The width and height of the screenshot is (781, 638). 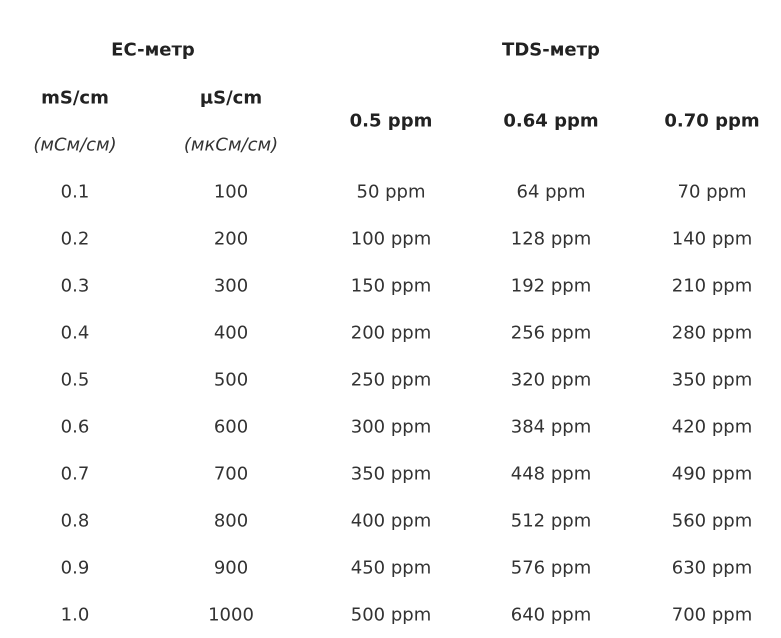 What do you see at coordinates (75, 380) in the screenshot?
I see `table-cell: 0.5` at bounding box center [75, 380].